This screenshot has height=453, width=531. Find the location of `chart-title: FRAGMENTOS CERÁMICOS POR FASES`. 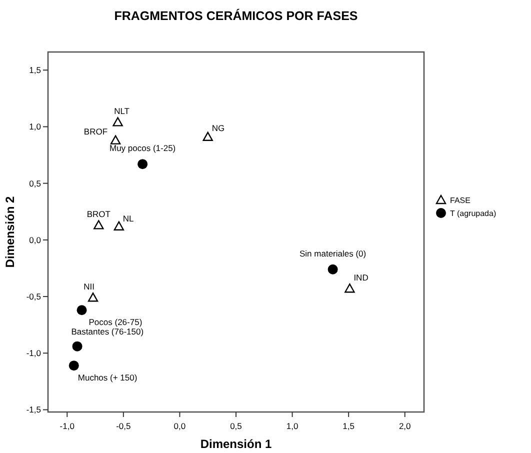

chart-title: FRAGMENTOS CERÁMICOS POR FASES is located at coordinates (236, 15).